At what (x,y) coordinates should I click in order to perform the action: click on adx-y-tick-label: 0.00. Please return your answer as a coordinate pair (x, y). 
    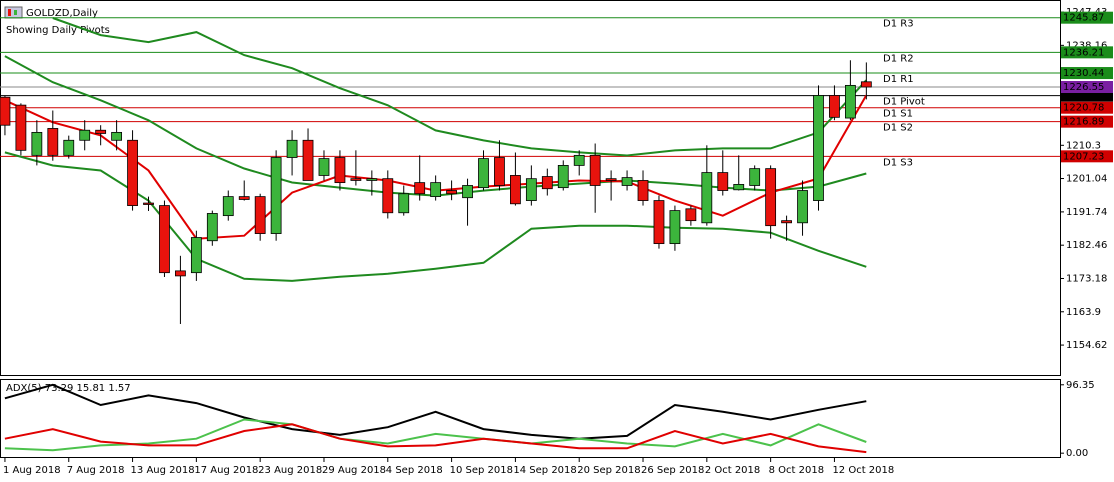
    Looking at the image, I should click on (1077, 453).